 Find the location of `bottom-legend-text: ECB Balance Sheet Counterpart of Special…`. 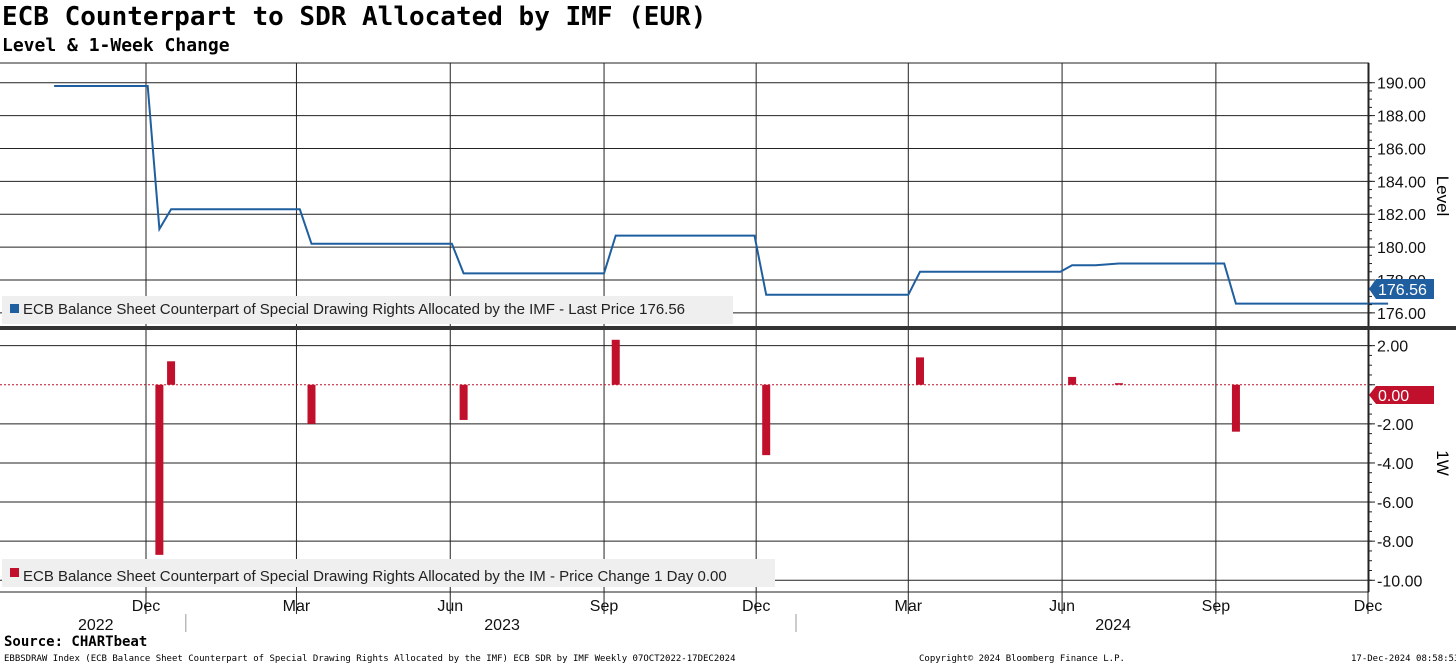

bottom-legend-text: ECB Balance Sheet Counterpart of Special… is located at coordinates (375, 576).